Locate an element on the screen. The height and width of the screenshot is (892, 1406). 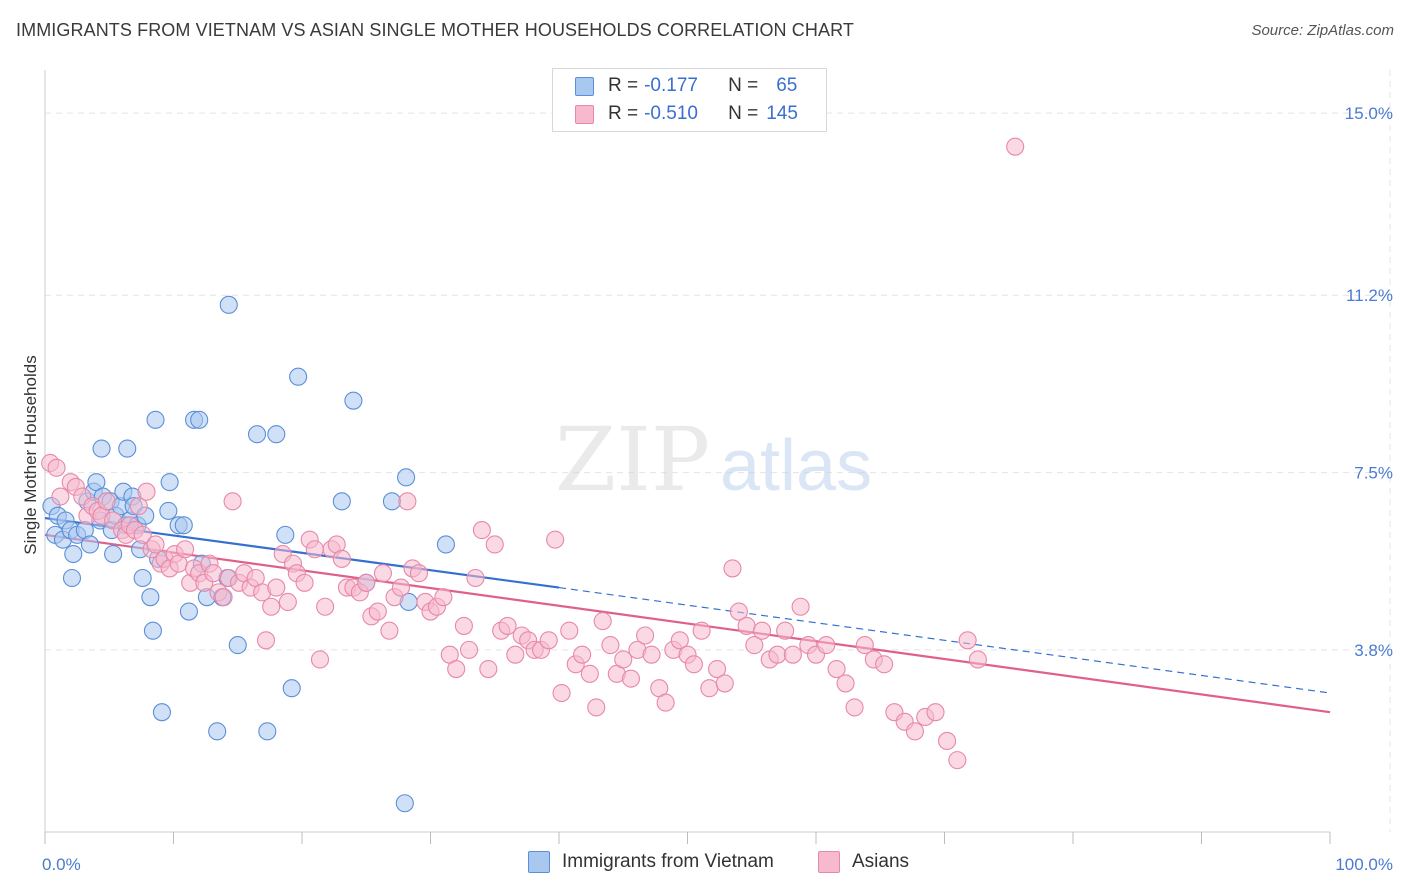
legend-row-vietnam: R = -0.177 N = 65 is located at coordinates (686, 86).